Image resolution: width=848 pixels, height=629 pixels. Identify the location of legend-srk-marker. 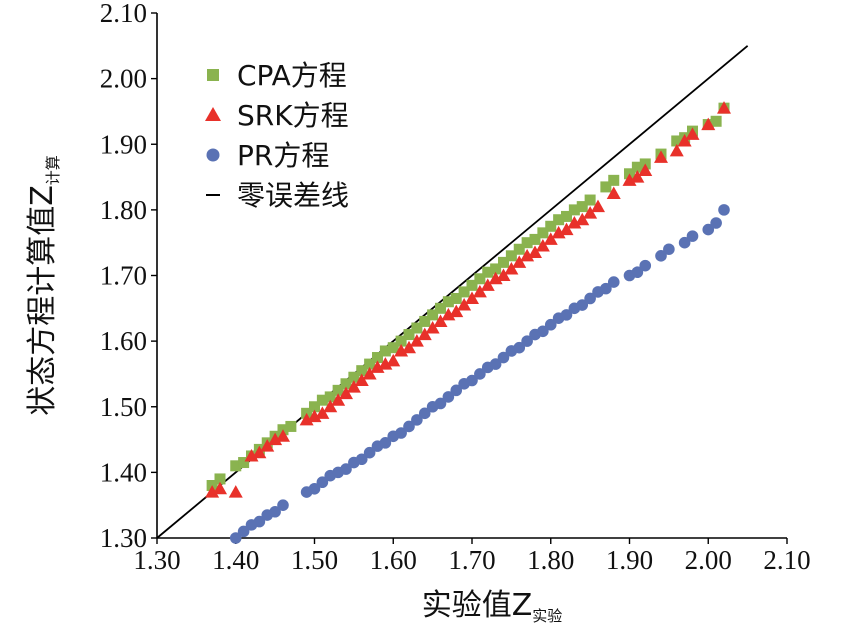
(213, 114).